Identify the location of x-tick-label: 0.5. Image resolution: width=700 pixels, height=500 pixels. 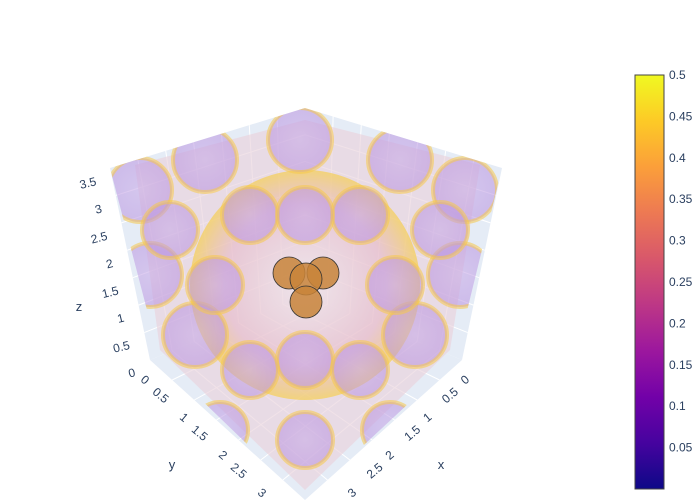
(450, 395).